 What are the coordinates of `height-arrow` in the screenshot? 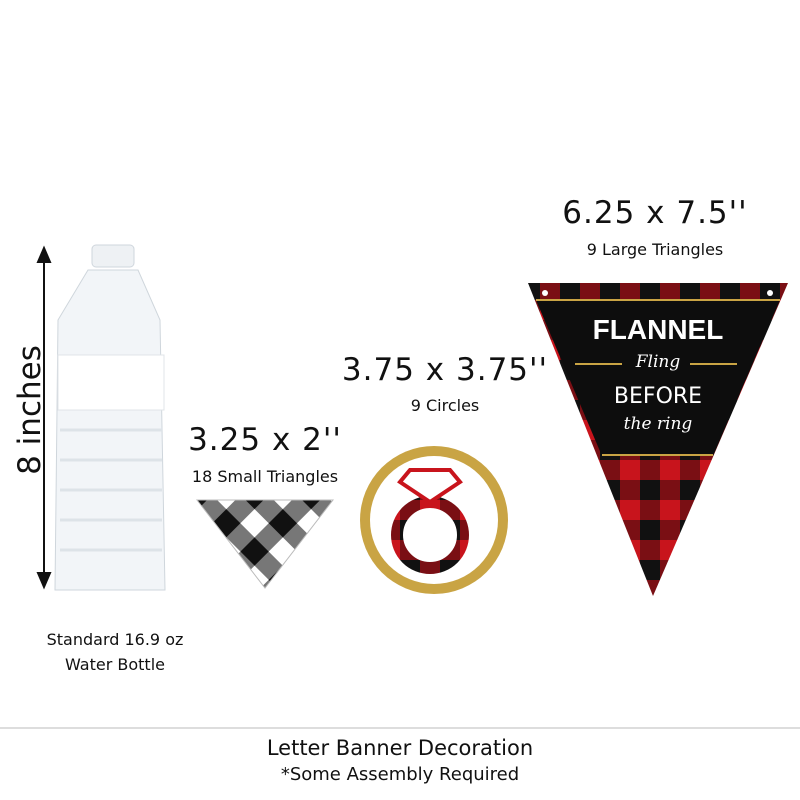 It's located at (44, 417).